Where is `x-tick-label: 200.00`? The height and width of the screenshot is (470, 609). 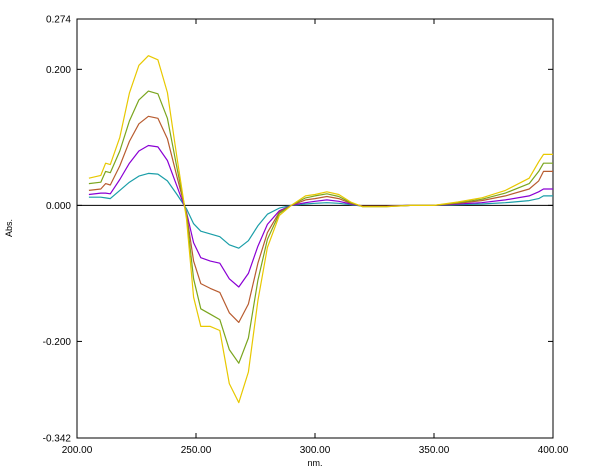
x-tick-label: 200.00 is located at coordinates (77, 450).